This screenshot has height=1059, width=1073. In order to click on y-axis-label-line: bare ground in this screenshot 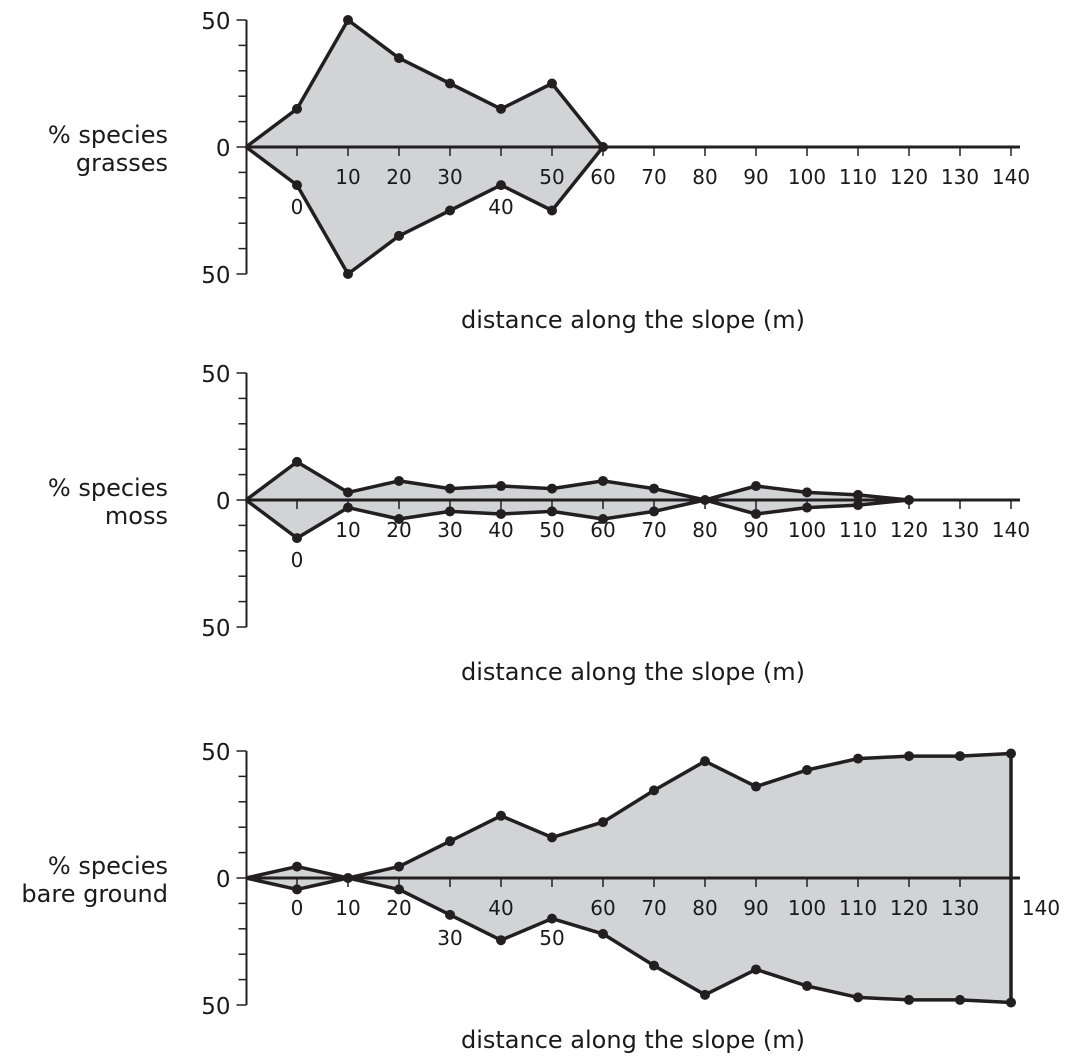, I will do `click(94, 894)`.